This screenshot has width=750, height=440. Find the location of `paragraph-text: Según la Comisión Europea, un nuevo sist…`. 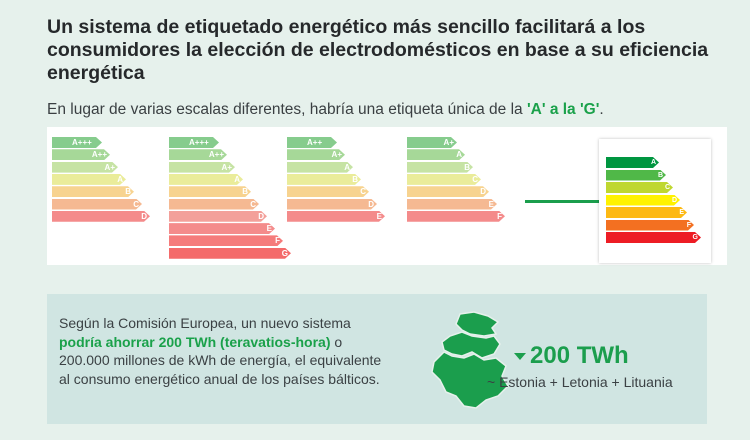

paragraph-text: Según la Comisión Europea, un nuevo sist… is located at coordinates (205, 323).